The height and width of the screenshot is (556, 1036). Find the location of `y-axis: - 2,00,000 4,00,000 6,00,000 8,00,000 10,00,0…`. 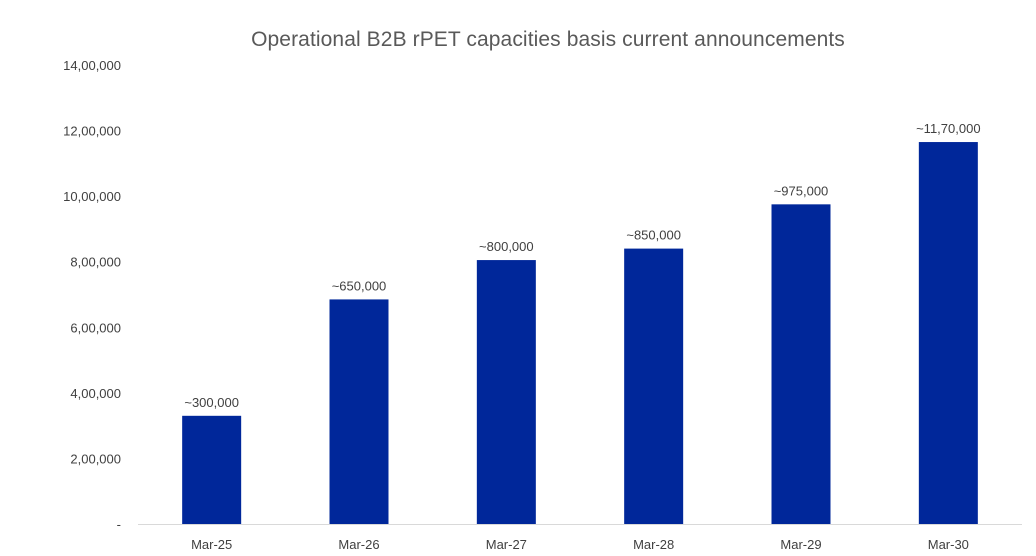

y-axis: - 2,00,000 4,00,000 6,00,000 8,00,000 10,00,0… is located at coordinates (92, 295).